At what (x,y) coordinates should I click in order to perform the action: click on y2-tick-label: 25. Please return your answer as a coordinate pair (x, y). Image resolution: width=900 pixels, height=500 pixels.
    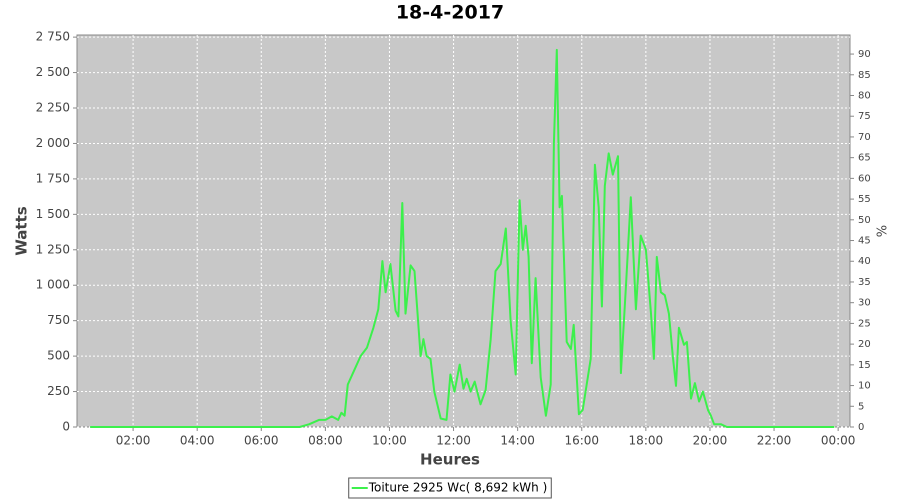
    Looking at the image, I should click on (864, 323).